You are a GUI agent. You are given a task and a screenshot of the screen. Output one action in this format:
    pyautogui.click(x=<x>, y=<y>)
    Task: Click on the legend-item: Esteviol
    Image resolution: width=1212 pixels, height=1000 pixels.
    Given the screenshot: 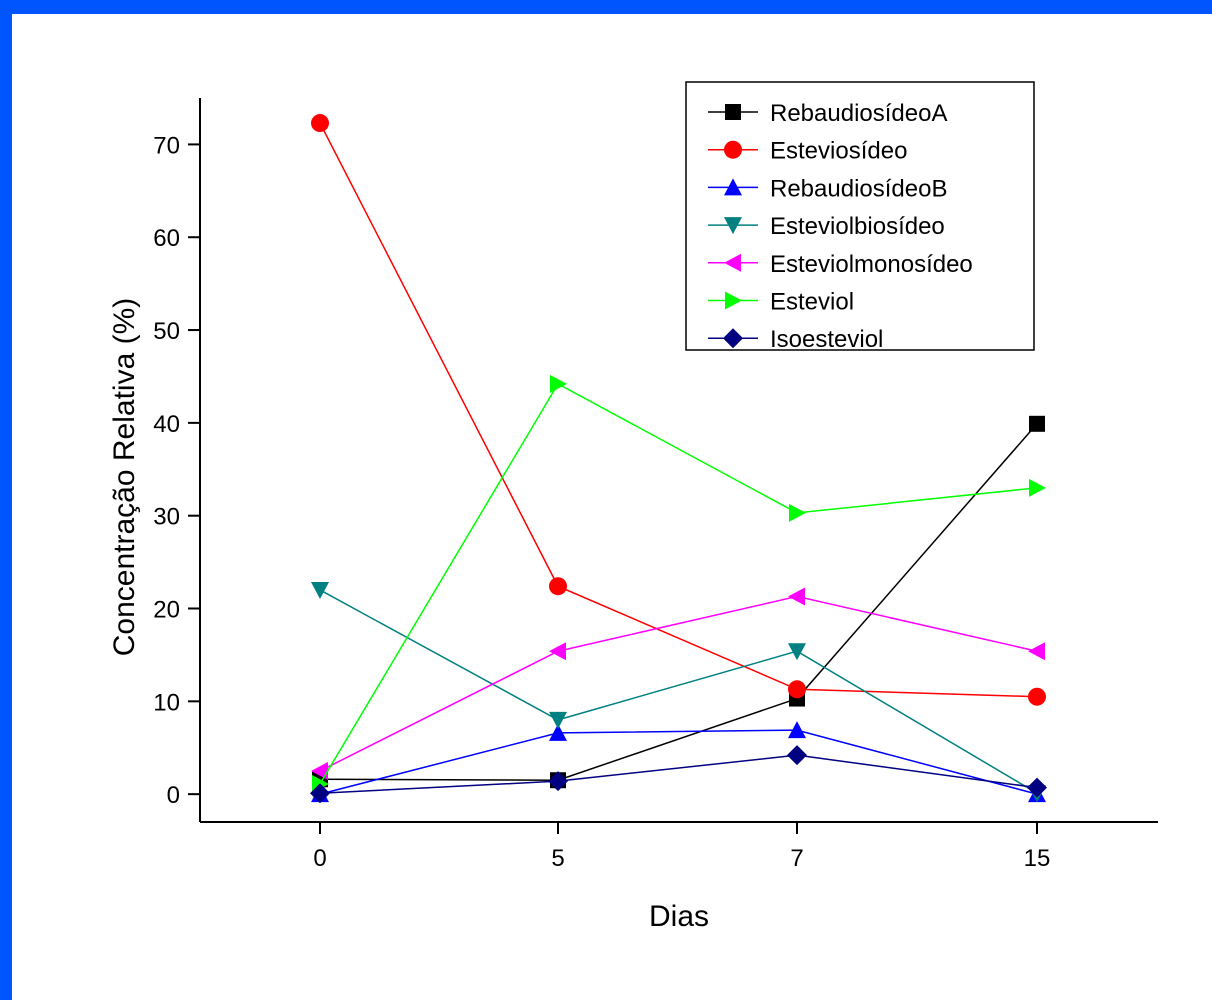 What is the action you would take?
    pyautogui.click(x=781, y=302)
    